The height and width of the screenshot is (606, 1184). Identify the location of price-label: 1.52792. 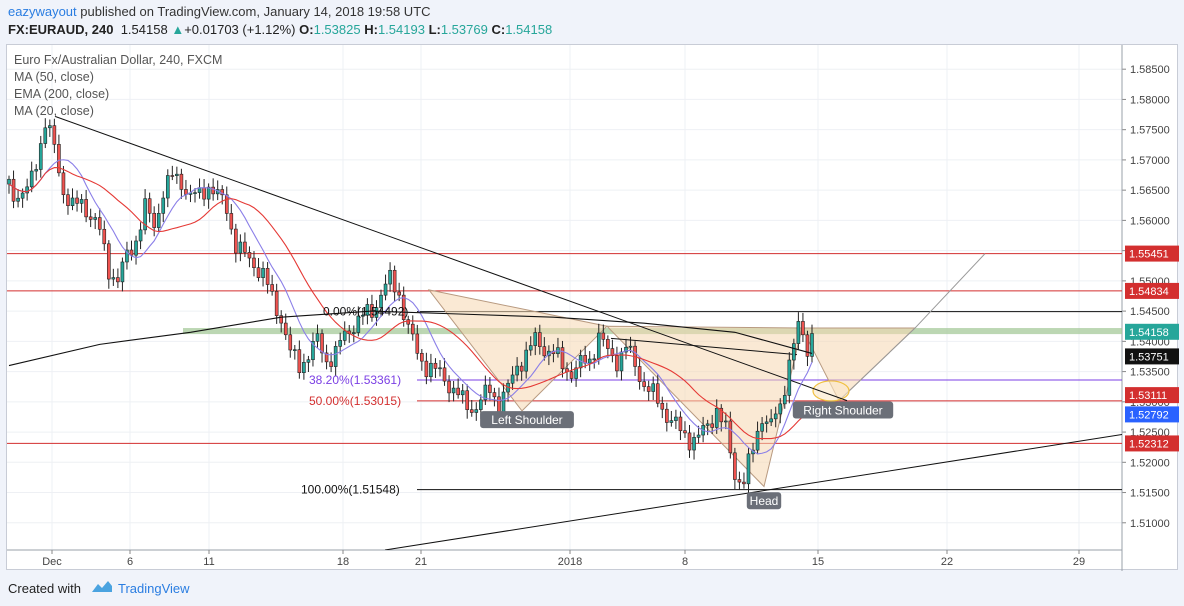
(1149, 415).